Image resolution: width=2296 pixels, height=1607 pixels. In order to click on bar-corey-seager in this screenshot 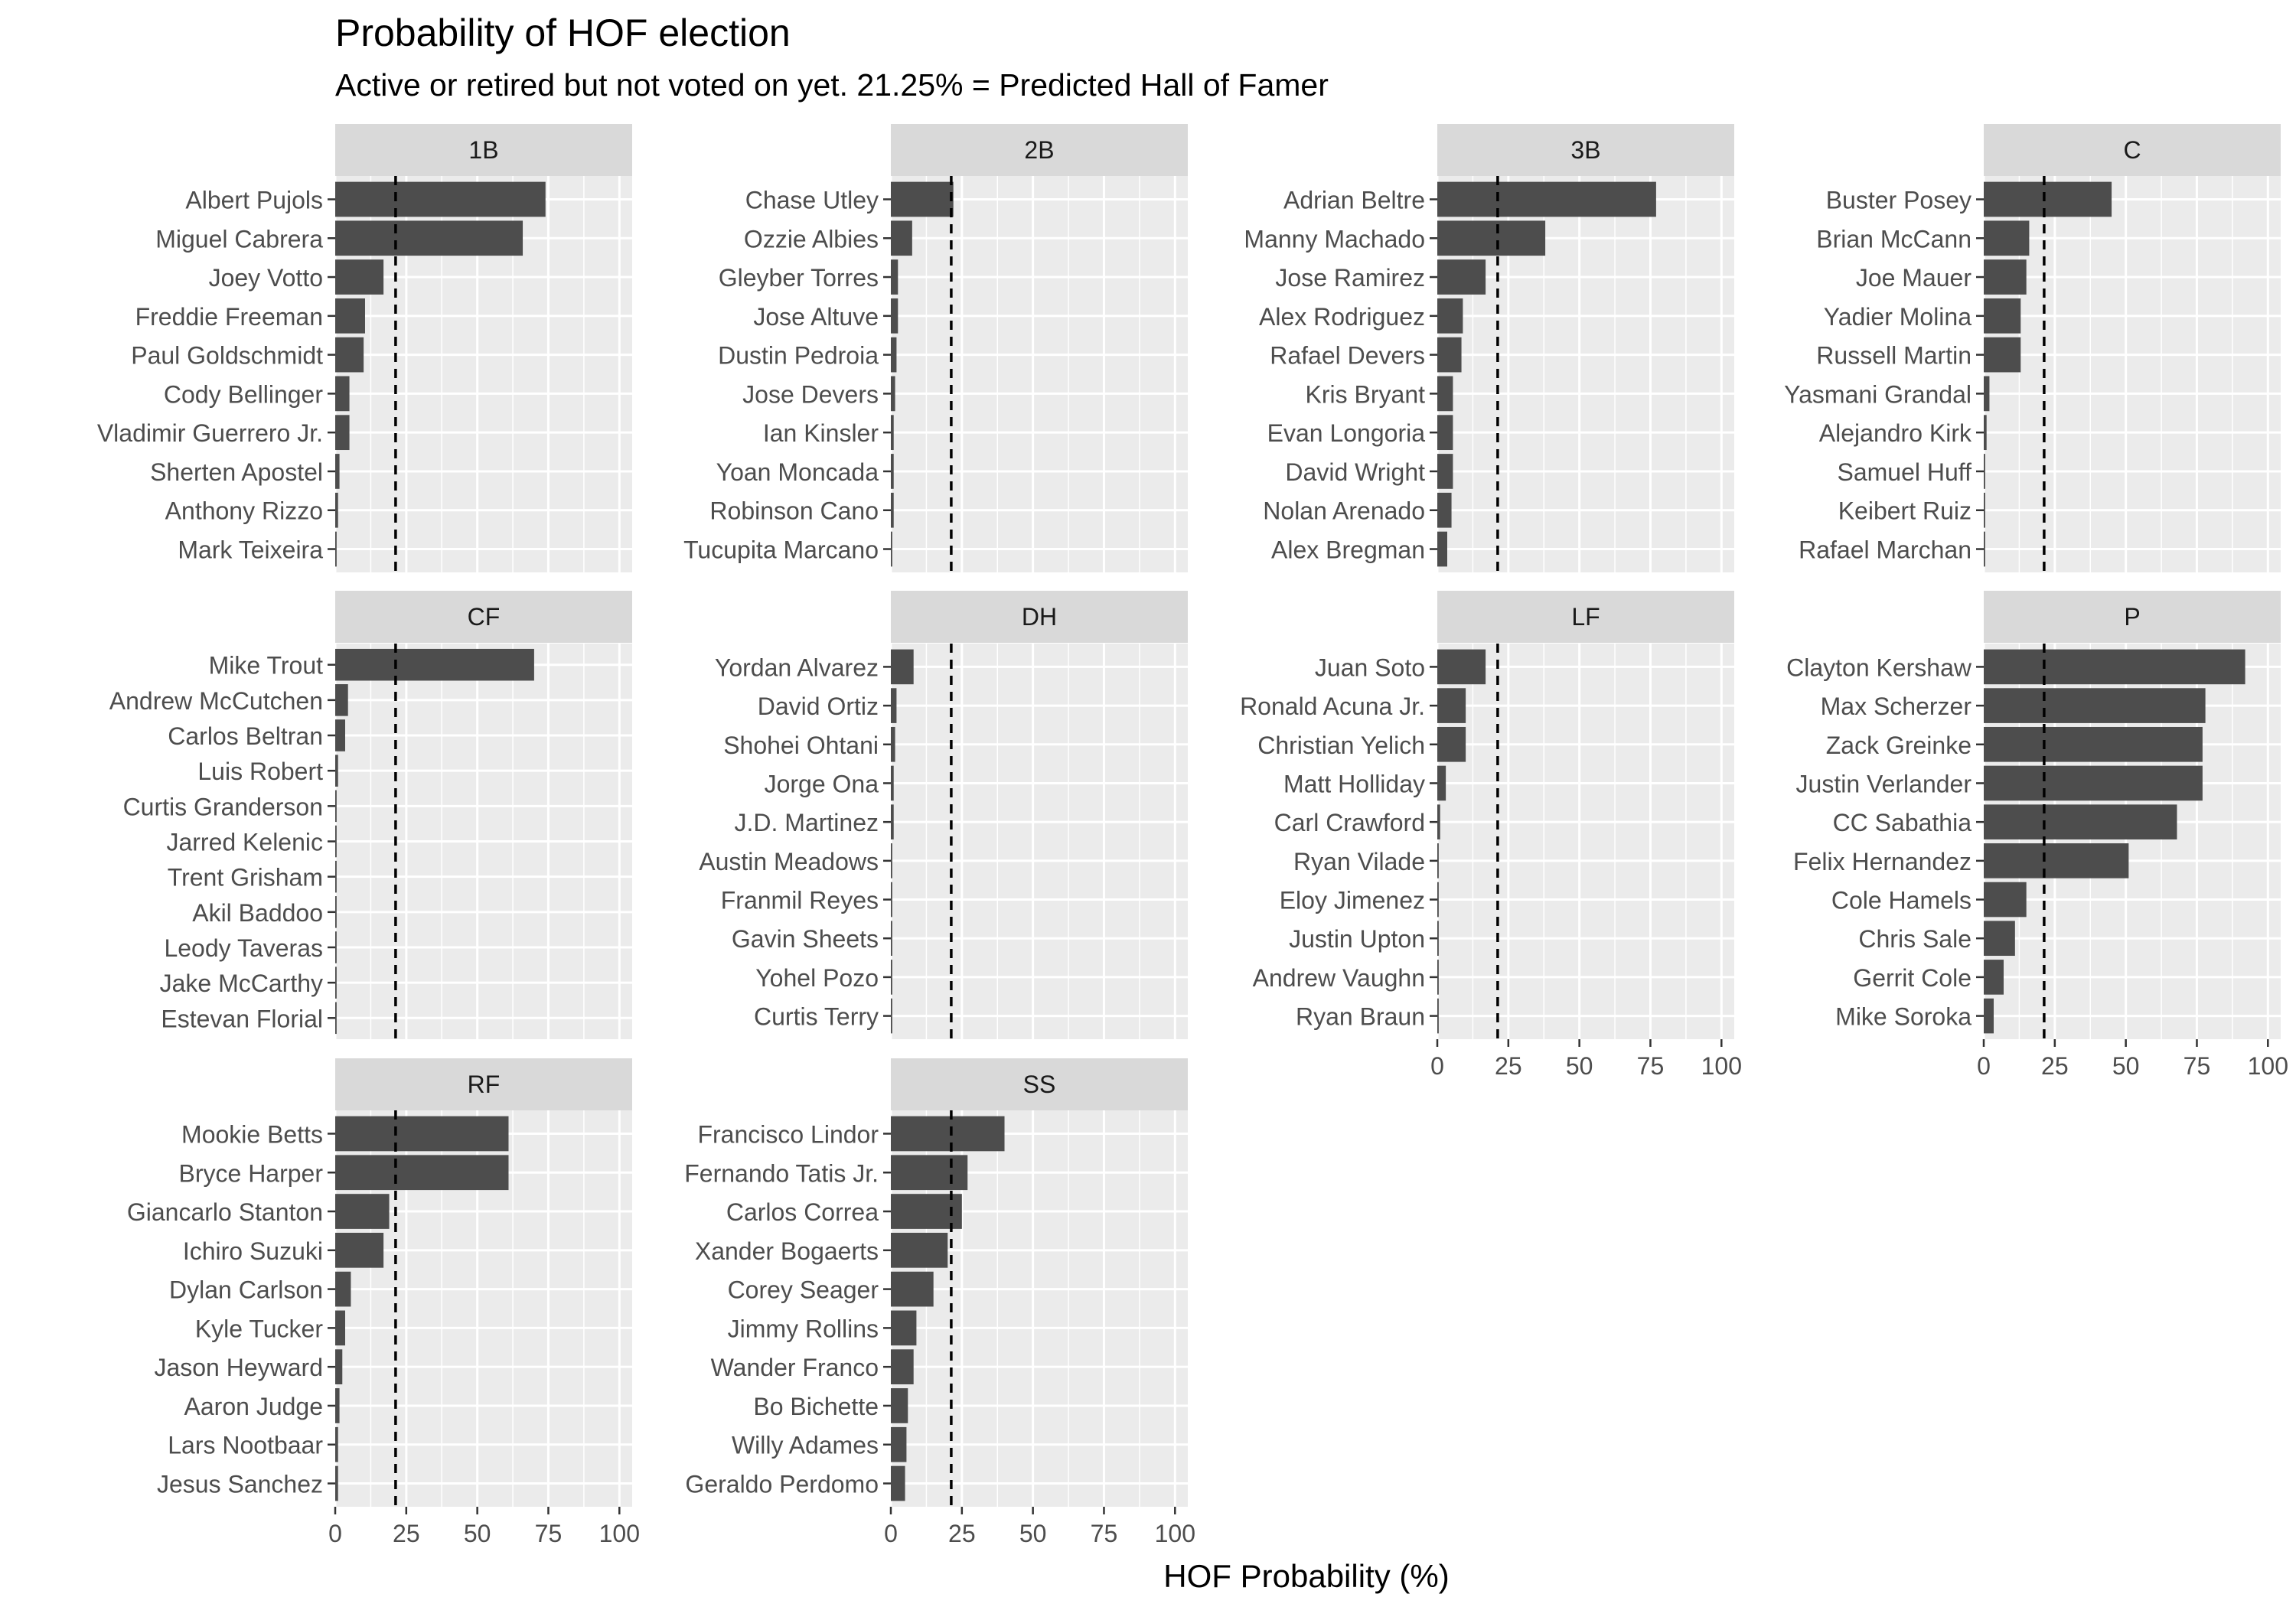, I will do `click(912, 1289)`.